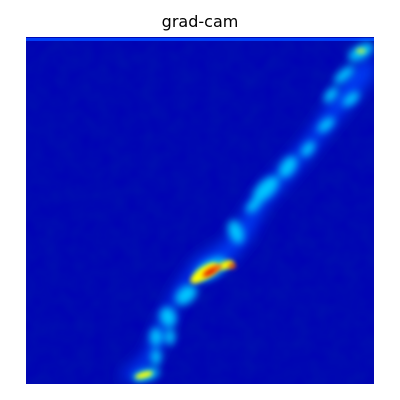 Image resolution: width=400 pixels, height=400 pixels. Describe the element at coordinates (219, 270) in the screenshot. I see `activation-hotspot` at that location.